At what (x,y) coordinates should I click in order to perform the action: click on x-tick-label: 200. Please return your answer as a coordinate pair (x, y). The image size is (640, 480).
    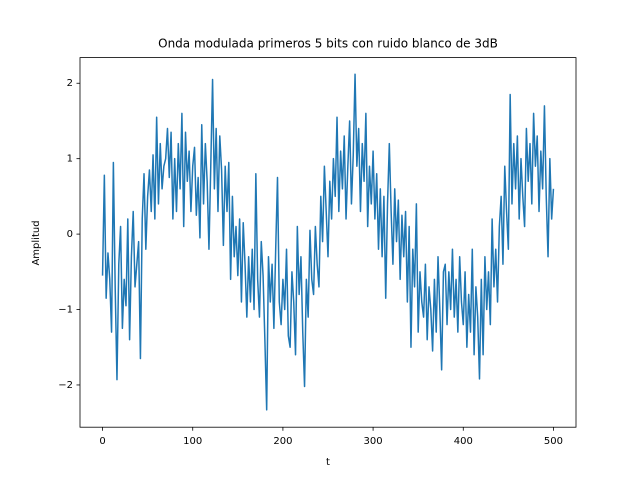
    Looking at the image, I should click on (282, 441).